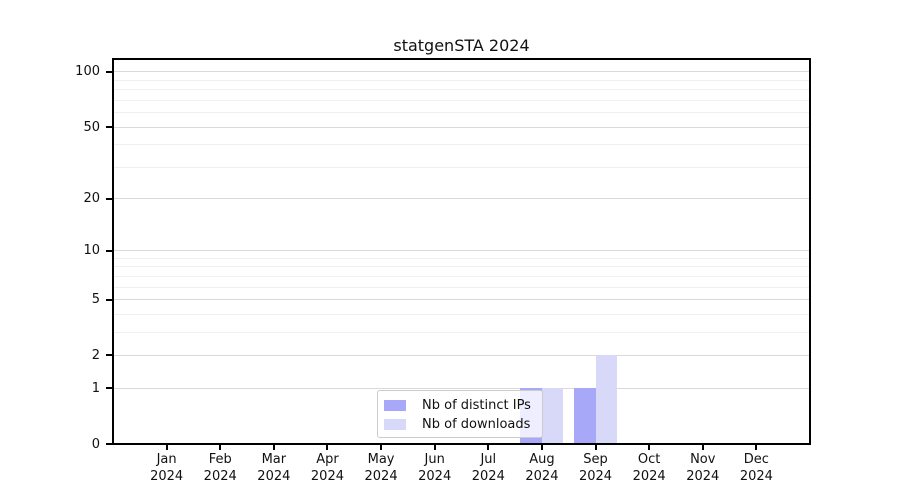 This screenshot has height=500, width=900. What do you see at coordinates (756, 459) in the screenshot?
I see `x-tick-month: Dec` at bounding box center [756, 459].